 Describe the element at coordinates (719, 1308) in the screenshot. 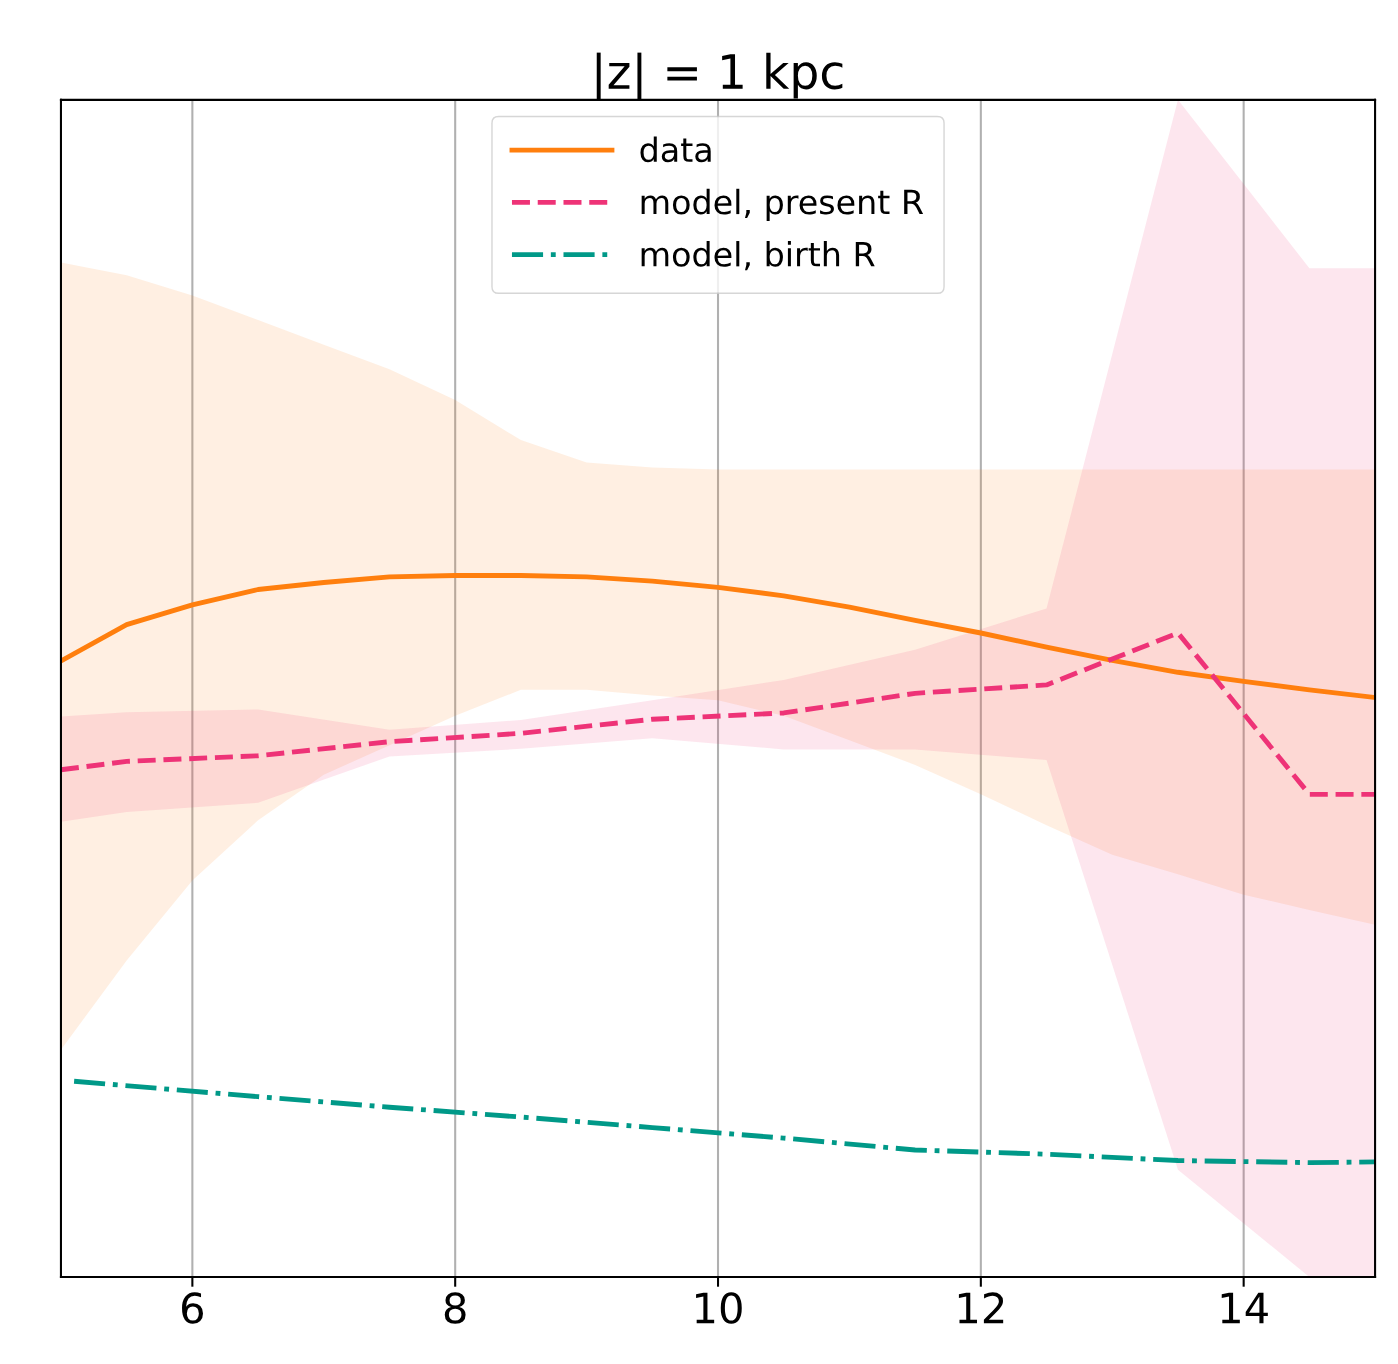

I see `x-tick-label: 10` at that location.